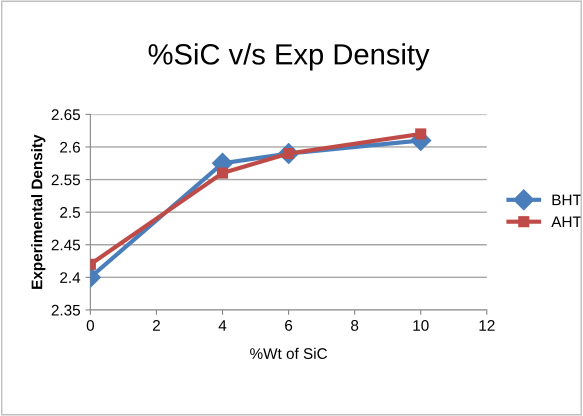 The width and height of the screenshot is (583, 416). Describe the element at coordinates (70, 212) in the screenshot. I see `y-tick-label: 2.5` at that location.